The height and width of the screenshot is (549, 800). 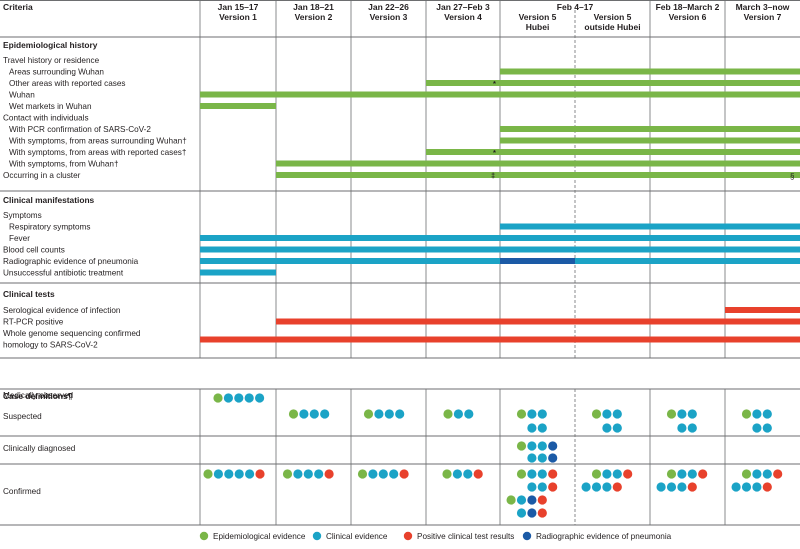 What do you see at coordinates (33, 322) in the screenshot?
I see `criterion-label: RT-PCR positive` at bounding box center [33, 322].